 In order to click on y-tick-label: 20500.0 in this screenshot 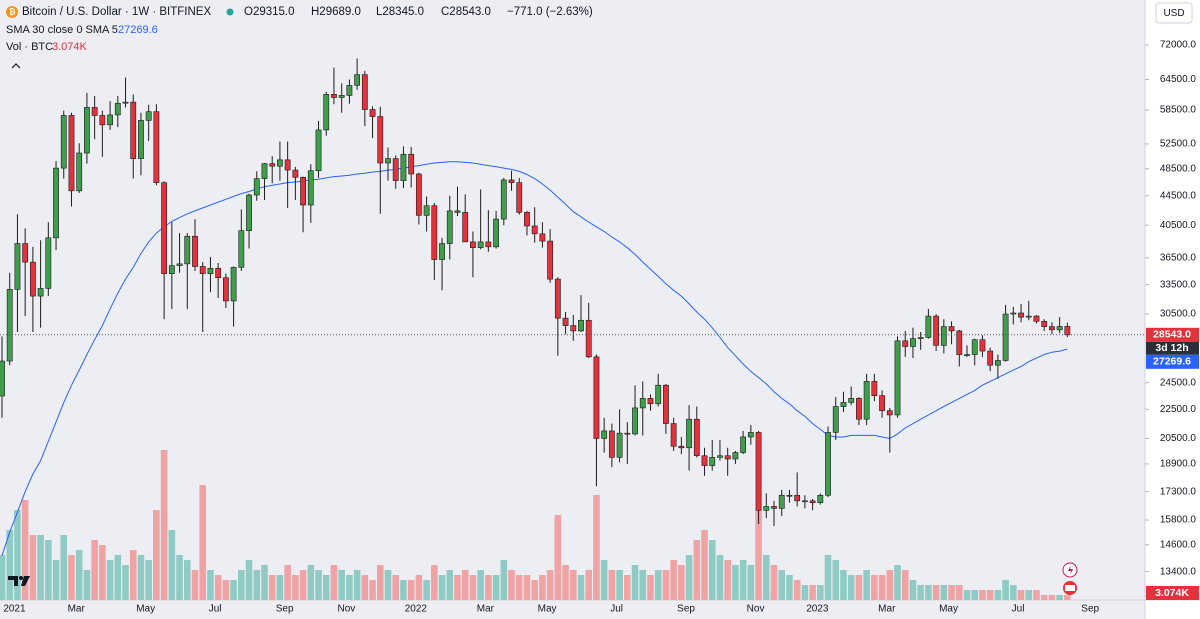, I will do `click(1178, 438)`.